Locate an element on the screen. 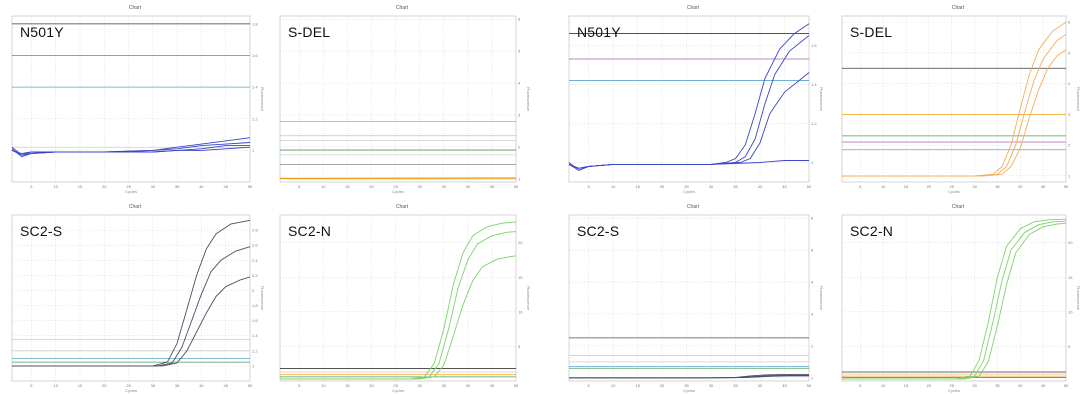 Image resolution: width=1081 pixels, height=394 pixels. target-label: SC2-N is located at coordinates (872, 231).